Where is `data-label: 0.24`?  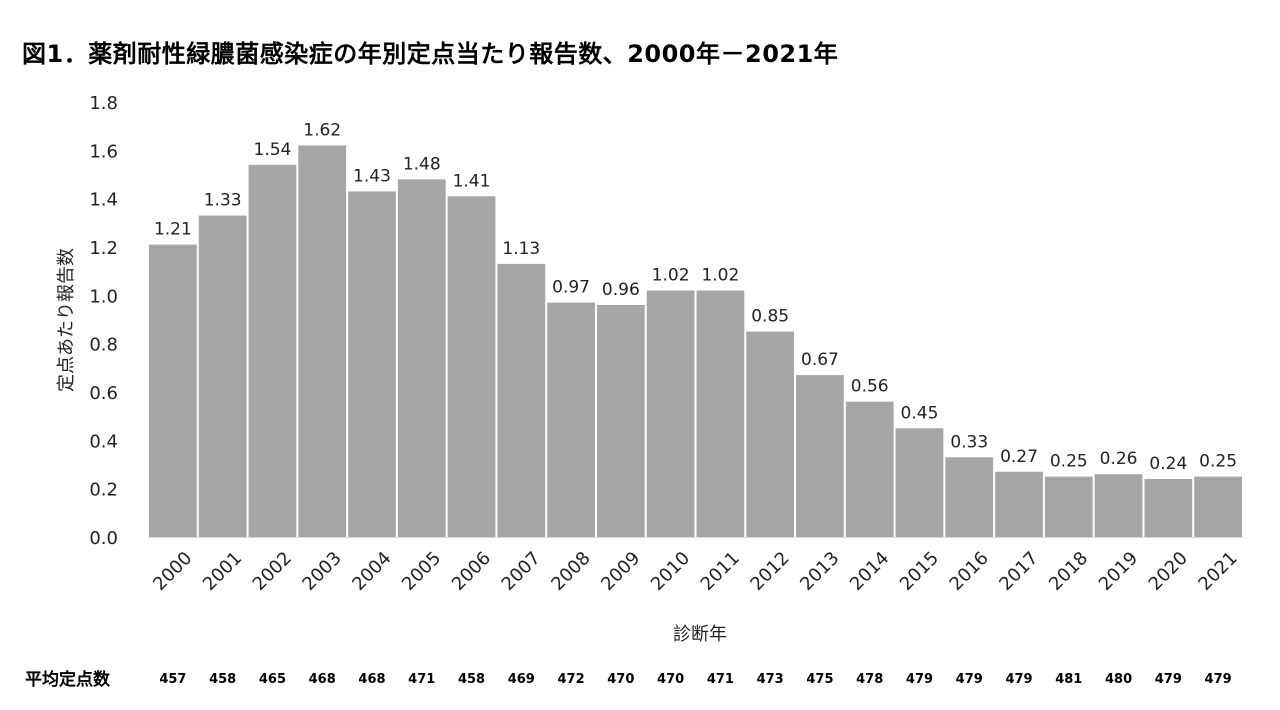 data-label: 0.24 is located at coordinates (1168, 464).